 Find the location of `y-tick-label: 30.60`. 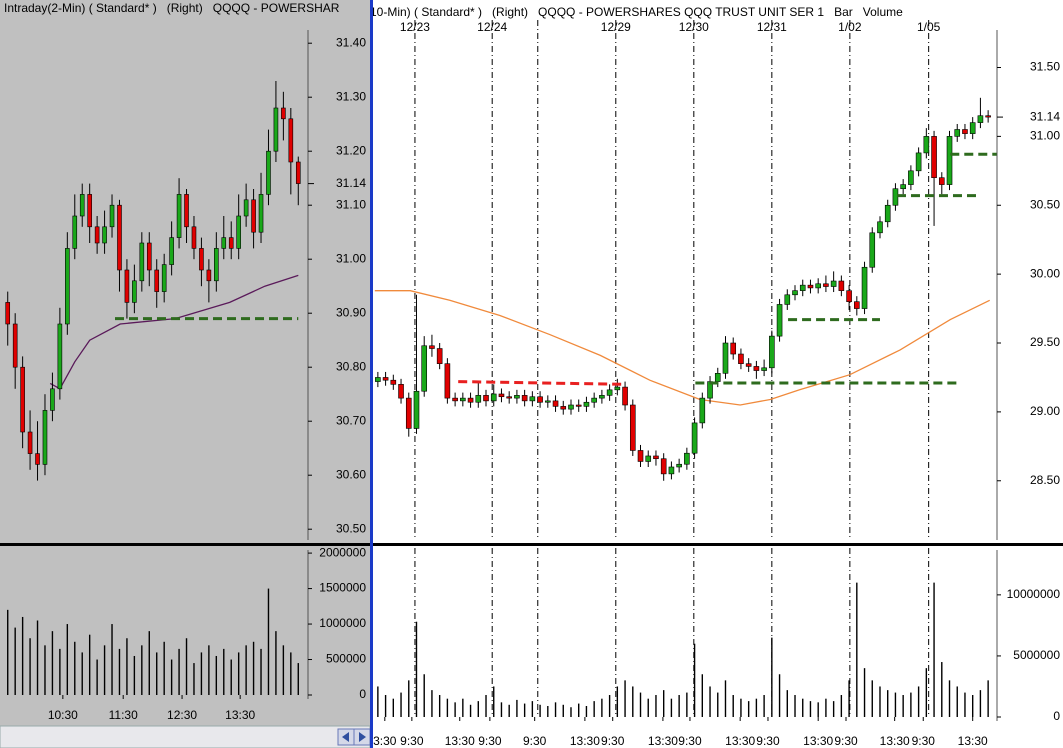

y-tick-label: 30.60 is located at coordinates (351, 474).